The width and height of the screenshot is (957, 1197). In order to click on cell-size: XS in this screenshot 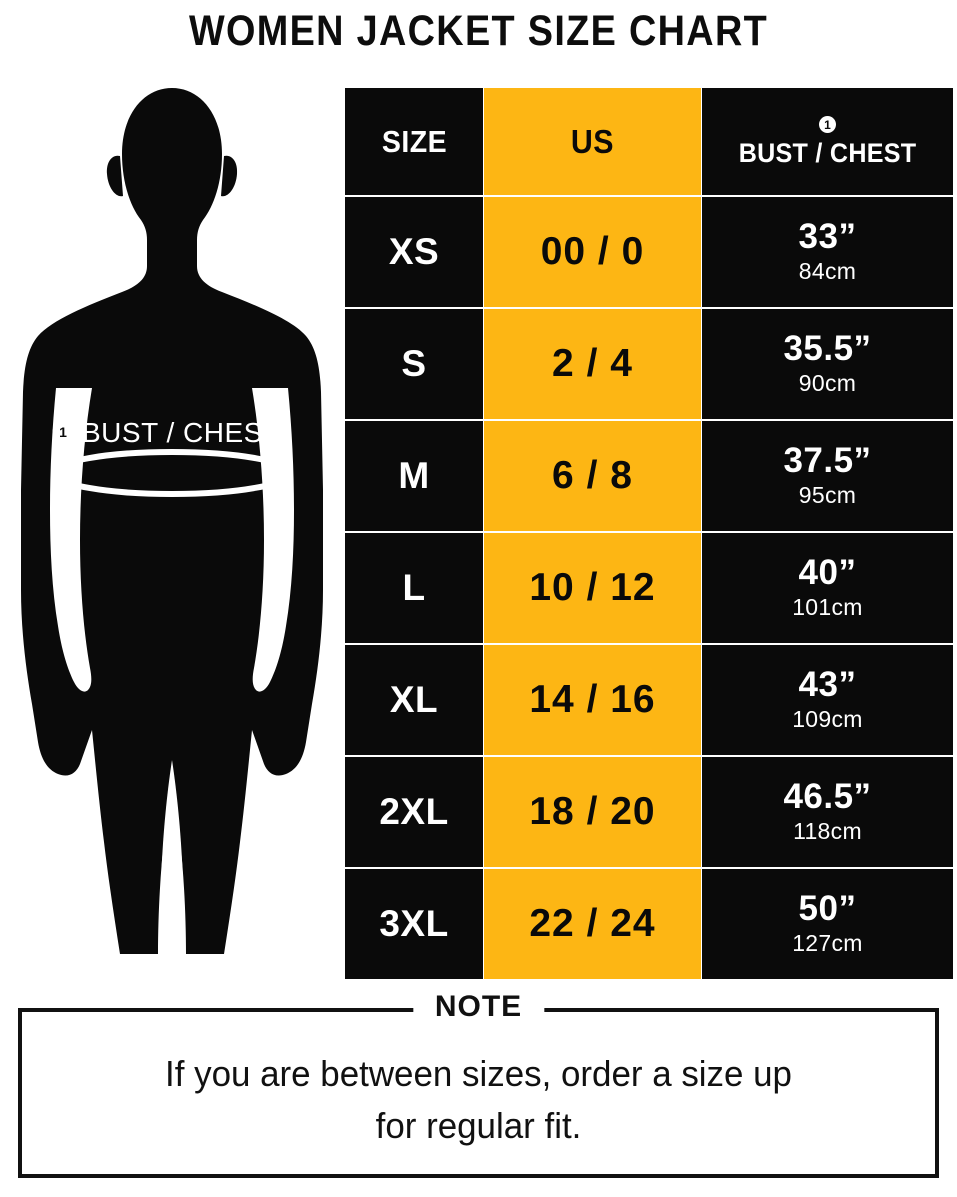, I will do `click(414, 252)`.